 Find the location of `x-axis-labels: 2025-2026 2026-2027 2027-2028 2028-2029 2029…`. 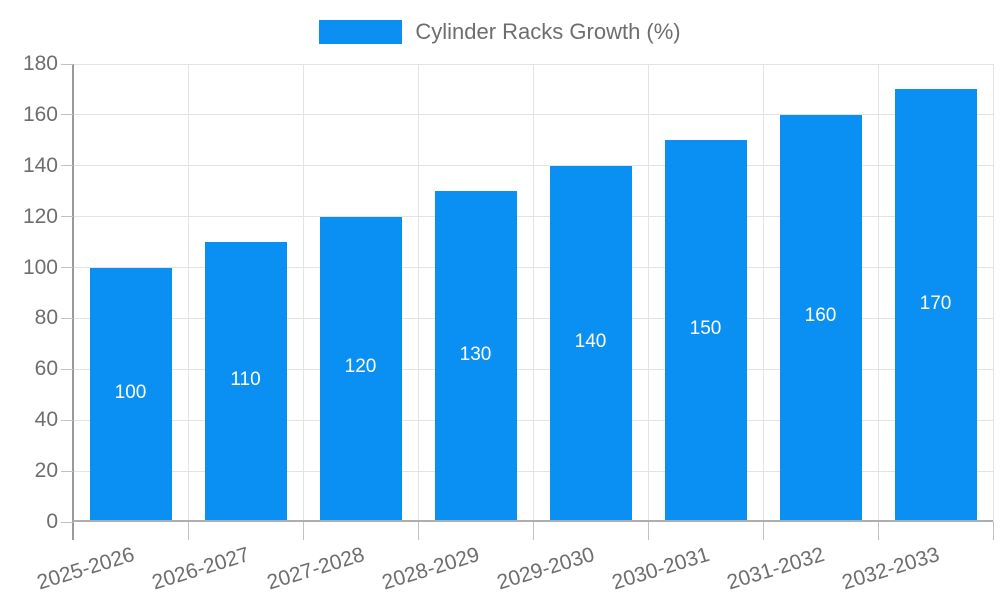

x-axis-labels: 2025-2026 2026-2027 2027-2028 2028-2029 2029… is located at coordinates (513, 571).